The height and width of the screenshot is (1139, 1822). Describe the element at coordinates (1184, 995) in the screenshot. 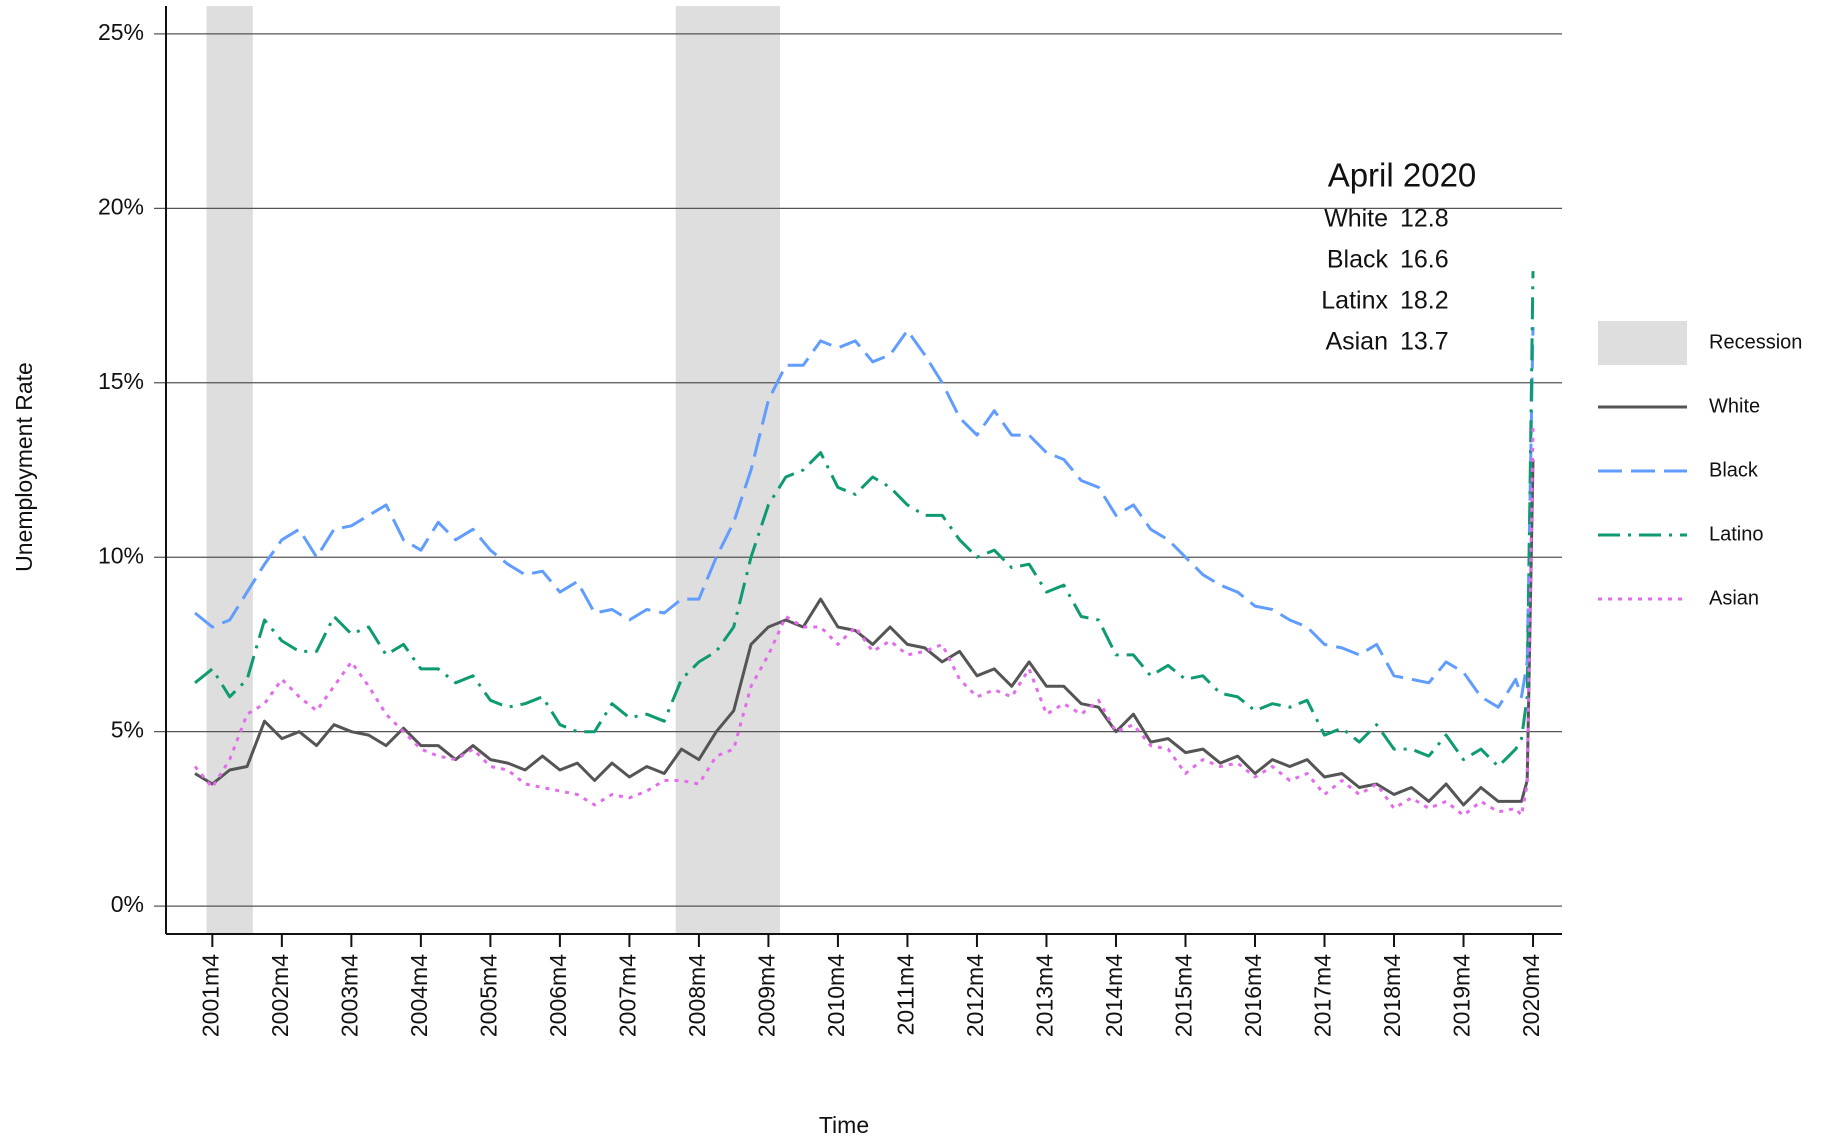

I see `x-tick-label: 2015m4` at that location.